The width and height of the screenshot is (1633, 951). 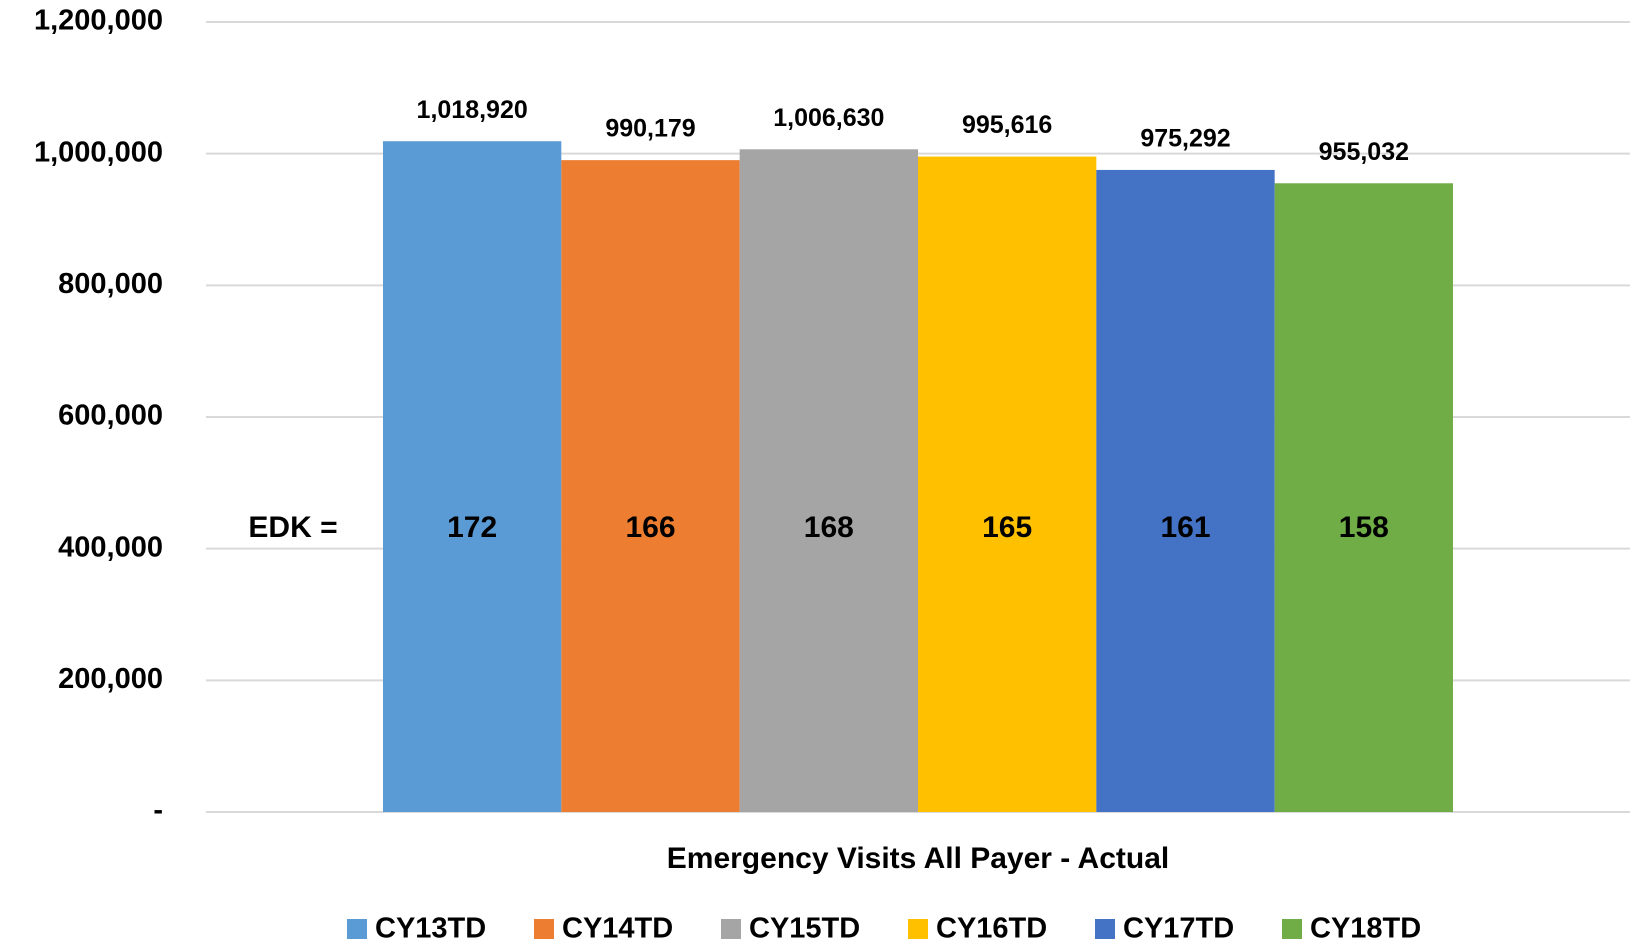 What do you see at coordinates (1185, 139) in the screenshot?
I see `value-label: 975,292` at bounding box center [1185, 139].